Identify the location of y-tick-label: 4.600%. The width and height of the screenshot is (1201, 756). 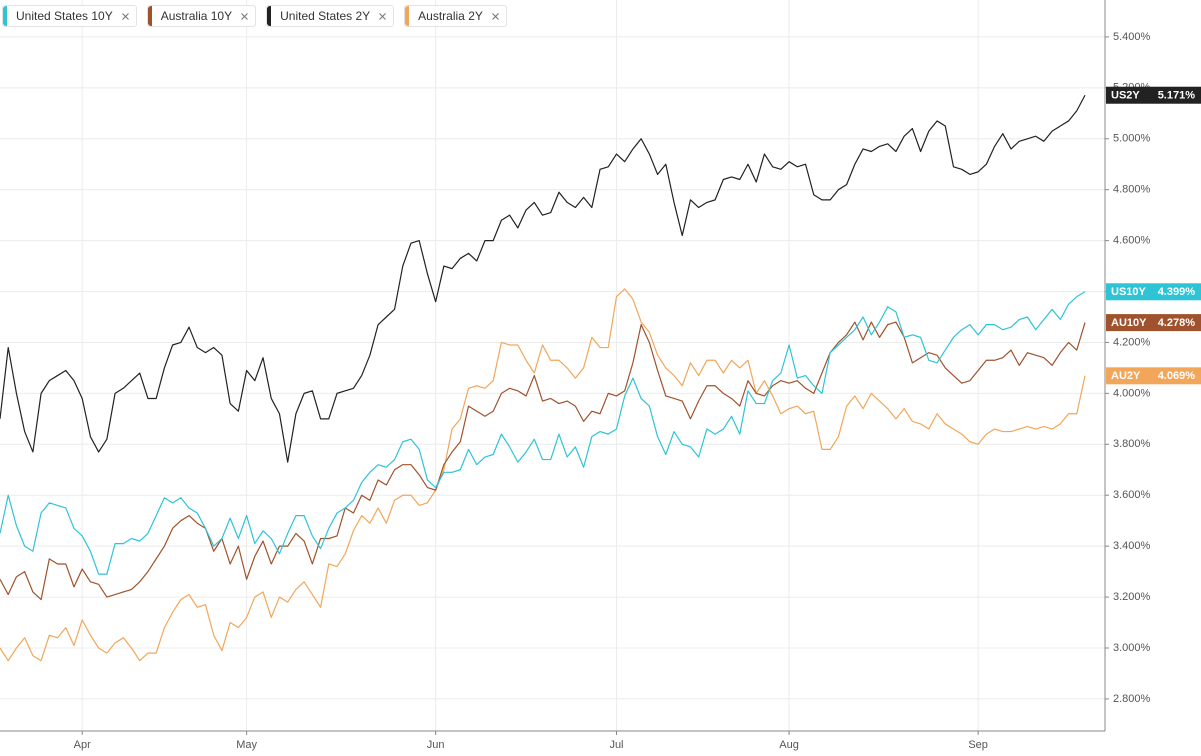
(1132, 241).